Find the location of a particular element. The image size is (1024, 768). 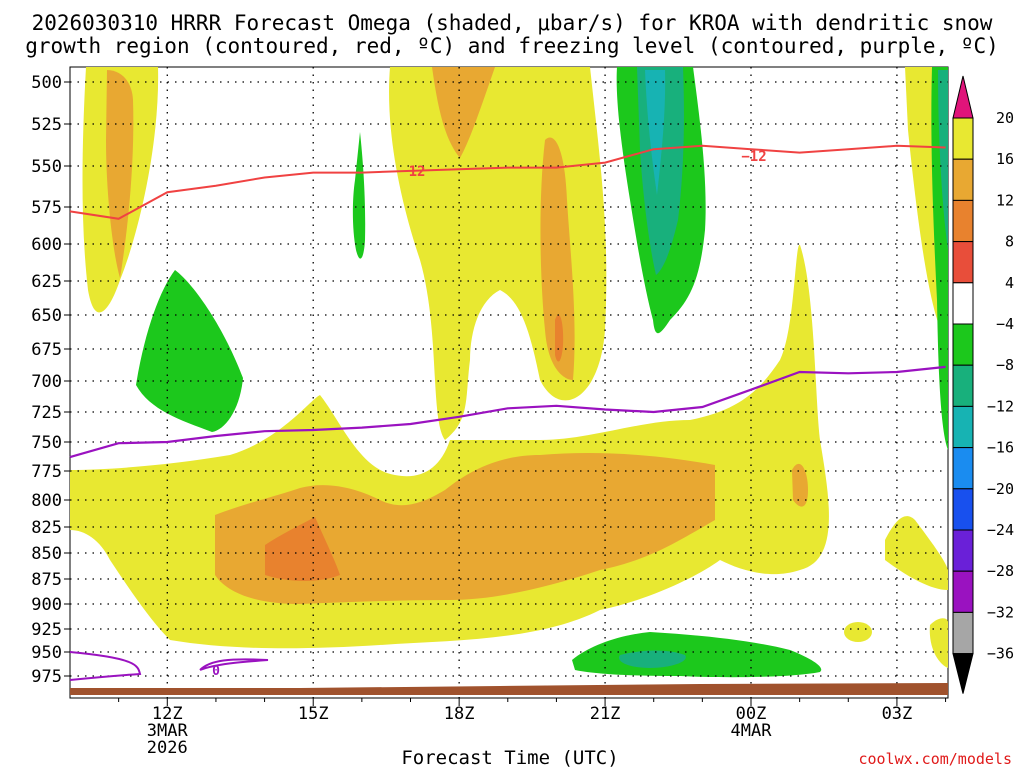

dgz-contour-label: −12 is located at coordinates (753, 157).